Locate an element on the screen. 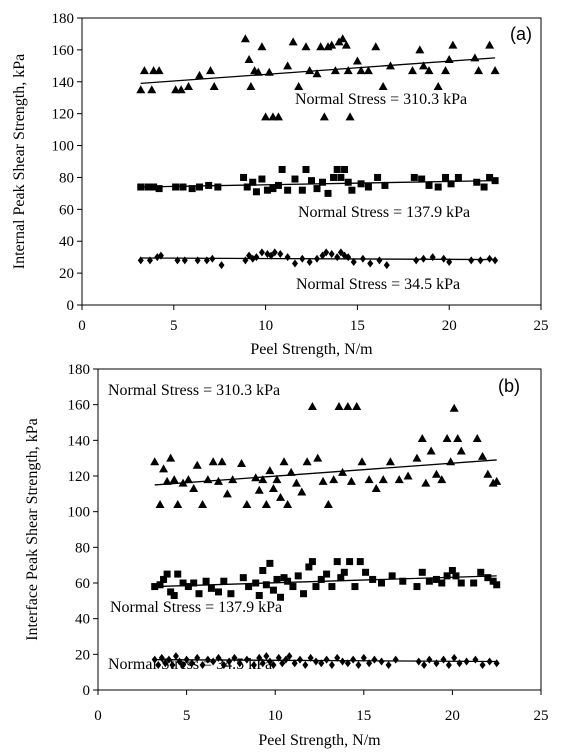 This screenshot has width=561, height=752. panel-b-y-axis-title: Interface Peak Shear Strength, kPa is located at coordinates (32, 529).